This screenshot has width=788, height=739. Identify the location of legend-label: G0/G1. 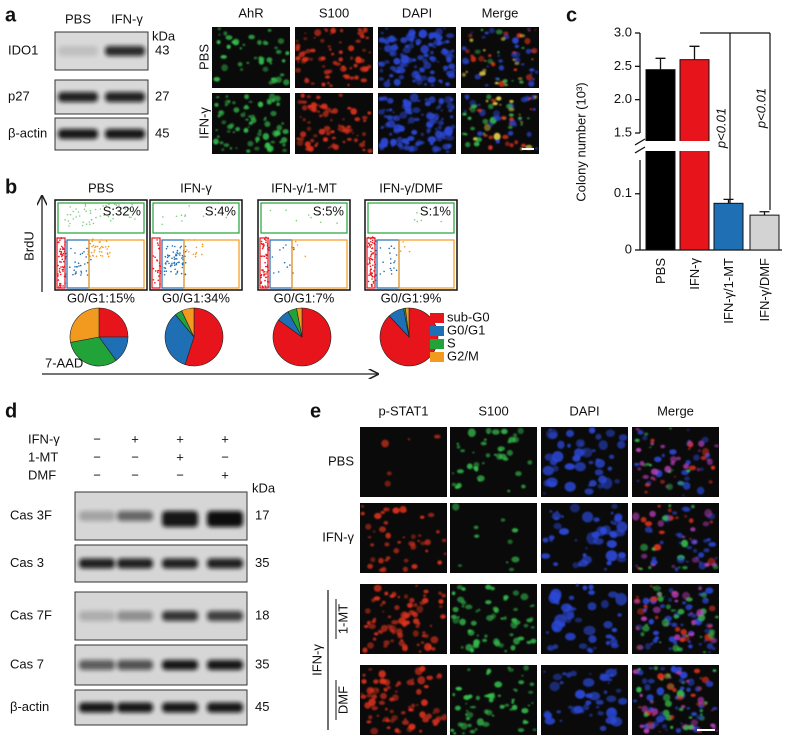
(466, 329).